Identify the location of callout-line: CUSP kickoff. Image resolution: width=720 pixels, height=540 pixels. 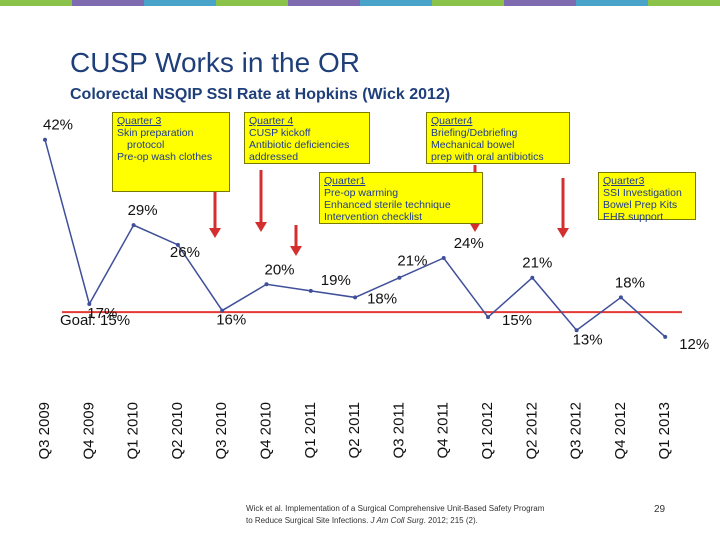
(280, 133).